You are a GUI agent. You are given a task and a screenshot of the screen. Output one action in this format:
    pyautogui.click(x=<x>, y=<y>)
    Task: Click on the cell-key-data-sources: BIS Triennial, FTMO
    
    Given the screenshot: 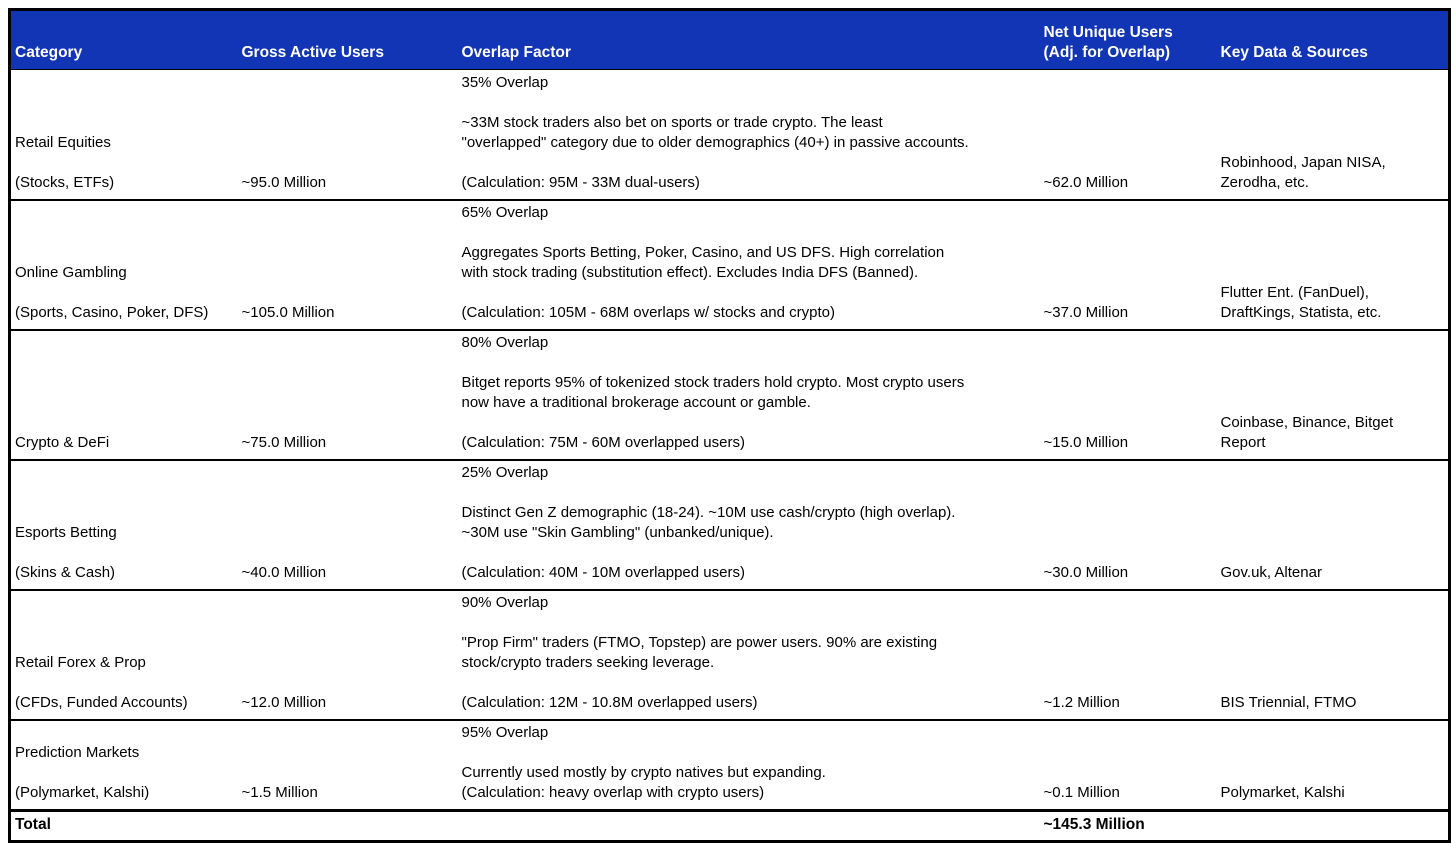 What is the action you would take?
    pyautogui.click(x=1288, y=702)
    